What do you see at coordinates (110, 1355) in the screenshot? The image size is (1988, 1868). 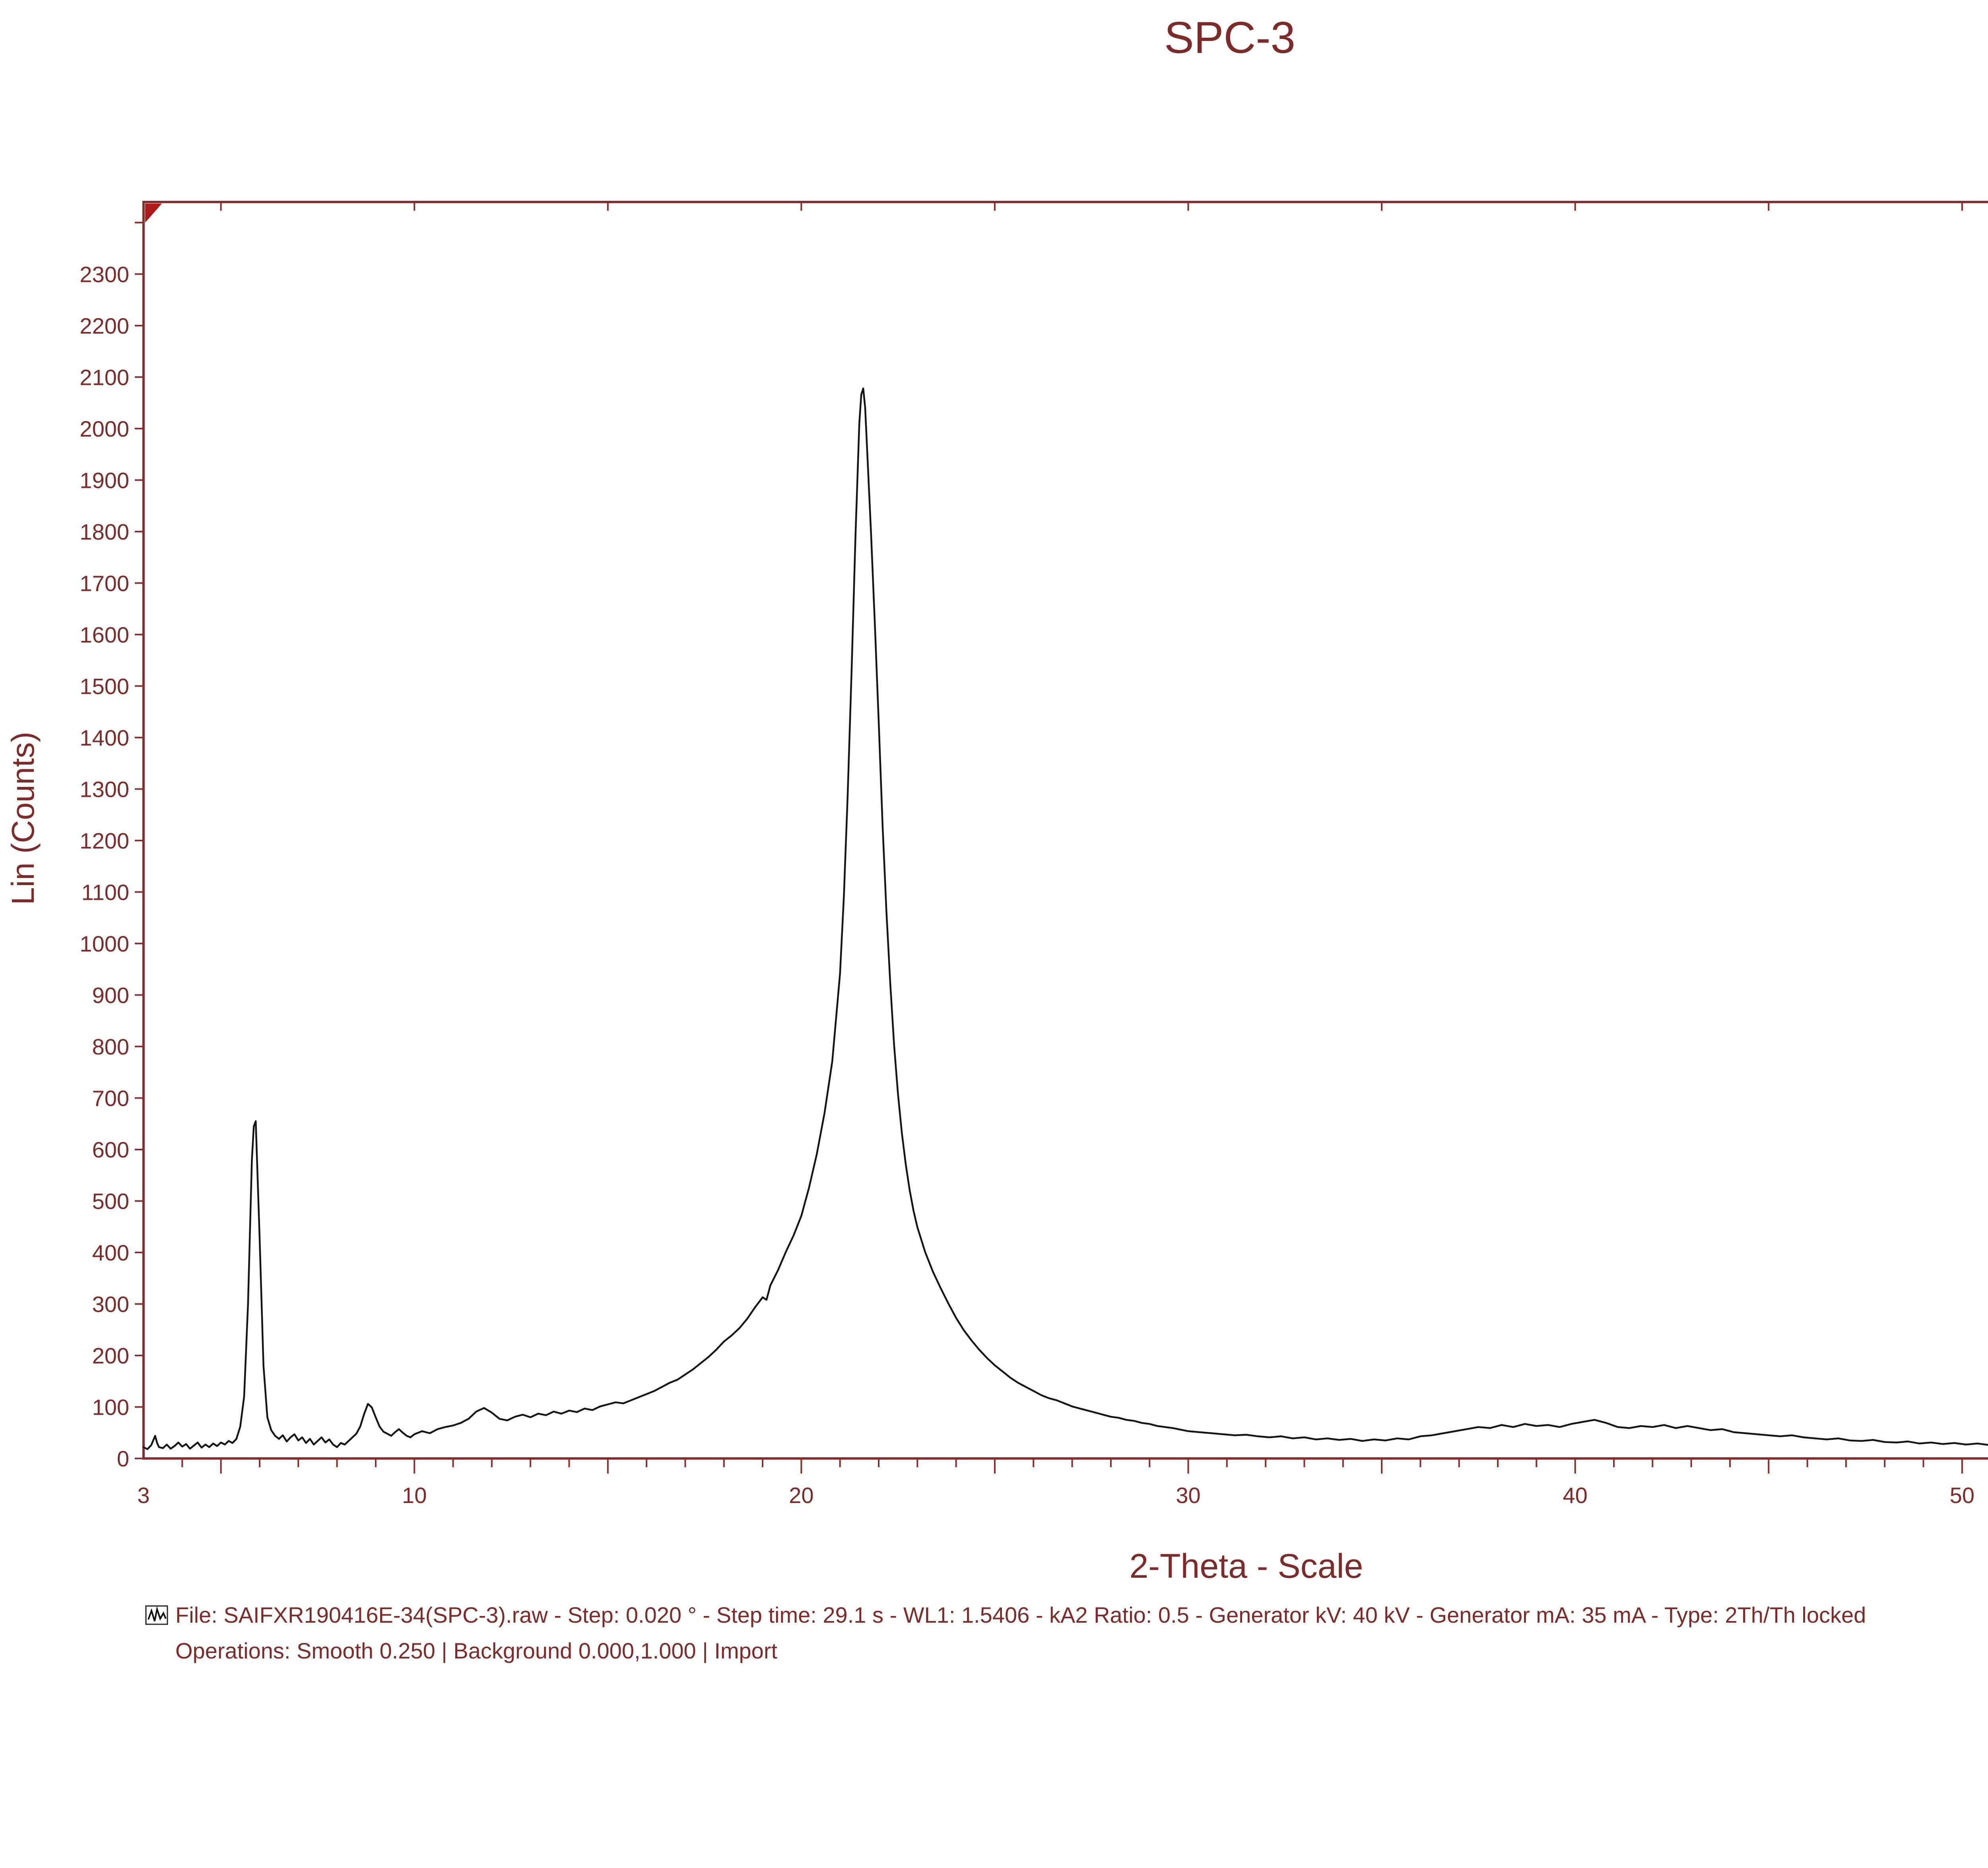 I see `y-tick-label: 200` at bounding box center [110, 1355].